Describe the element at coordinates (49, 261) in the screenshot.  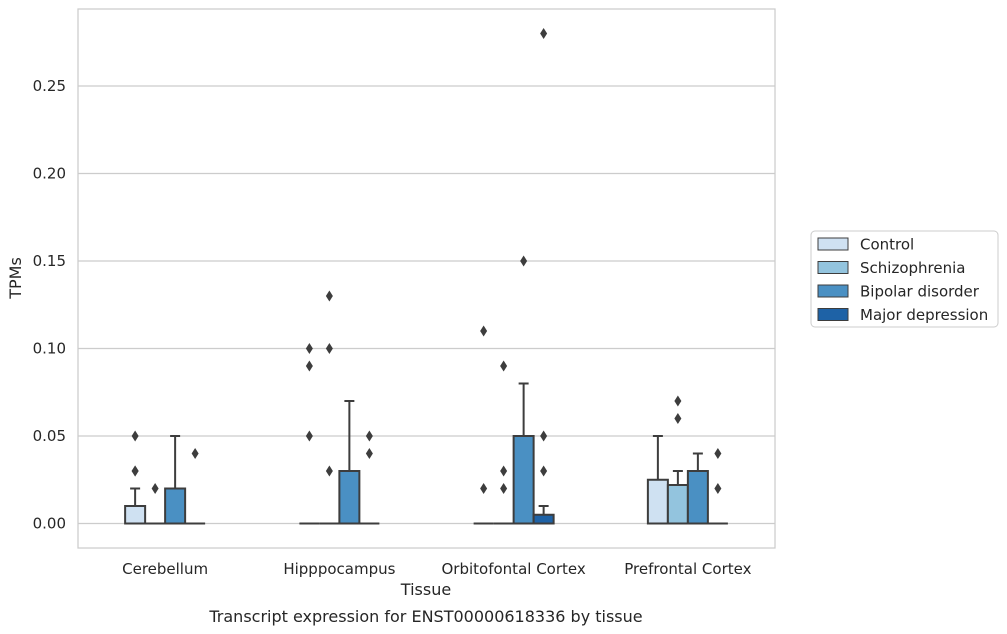
I see `y-tick-label: 0.15` at that location.